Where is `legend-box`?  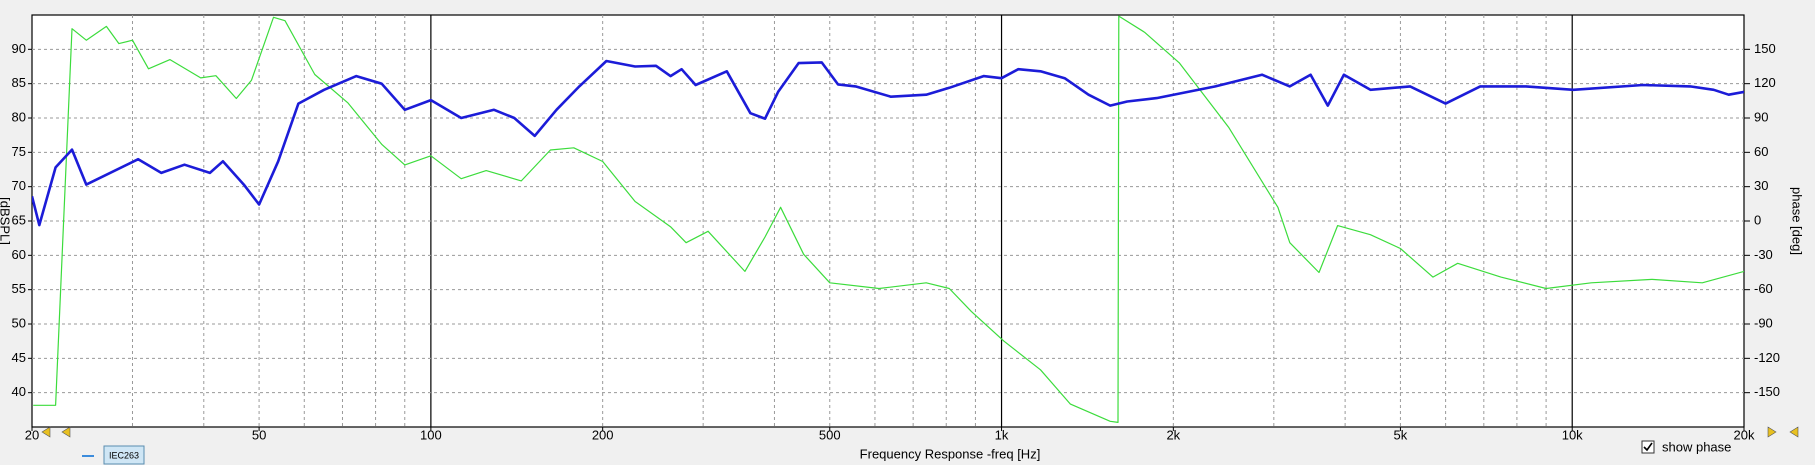
legend-box is located at coordinates (124, 455).